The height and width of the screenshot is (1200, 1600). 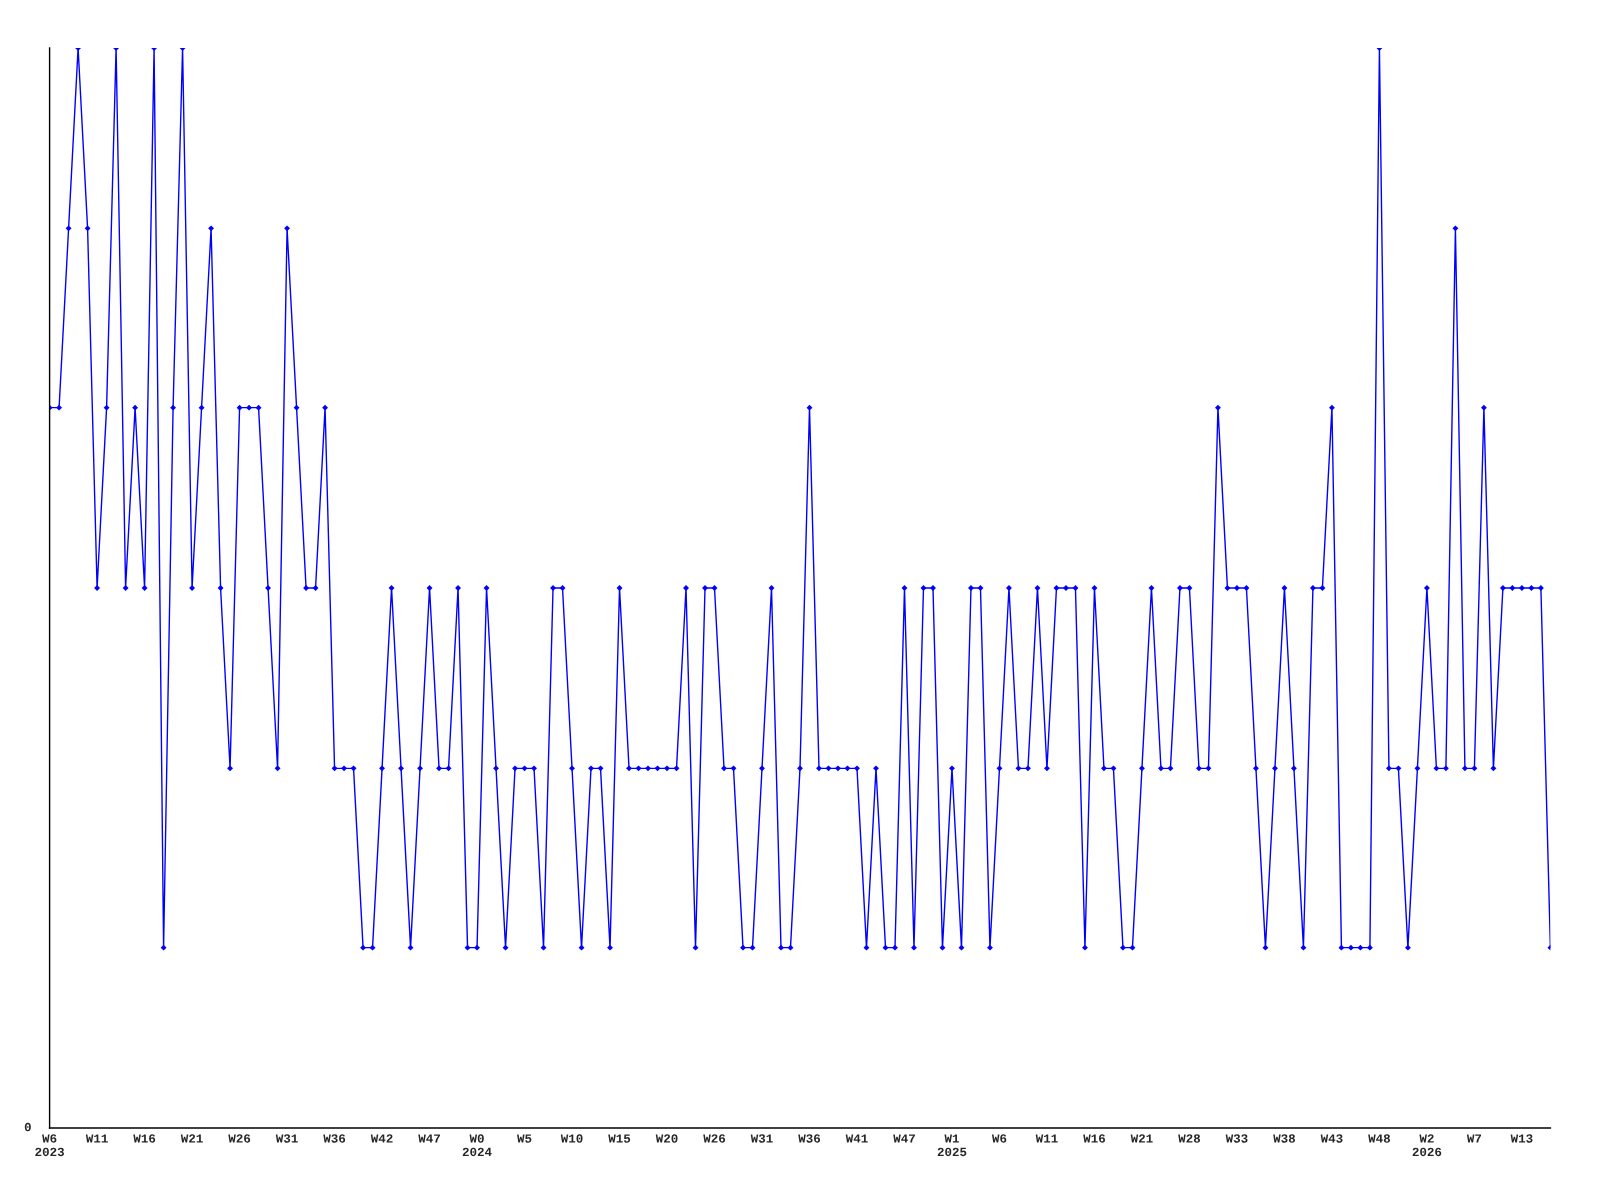 I want to click on x-tick-label: W48, so click(x=1379, y=1138).